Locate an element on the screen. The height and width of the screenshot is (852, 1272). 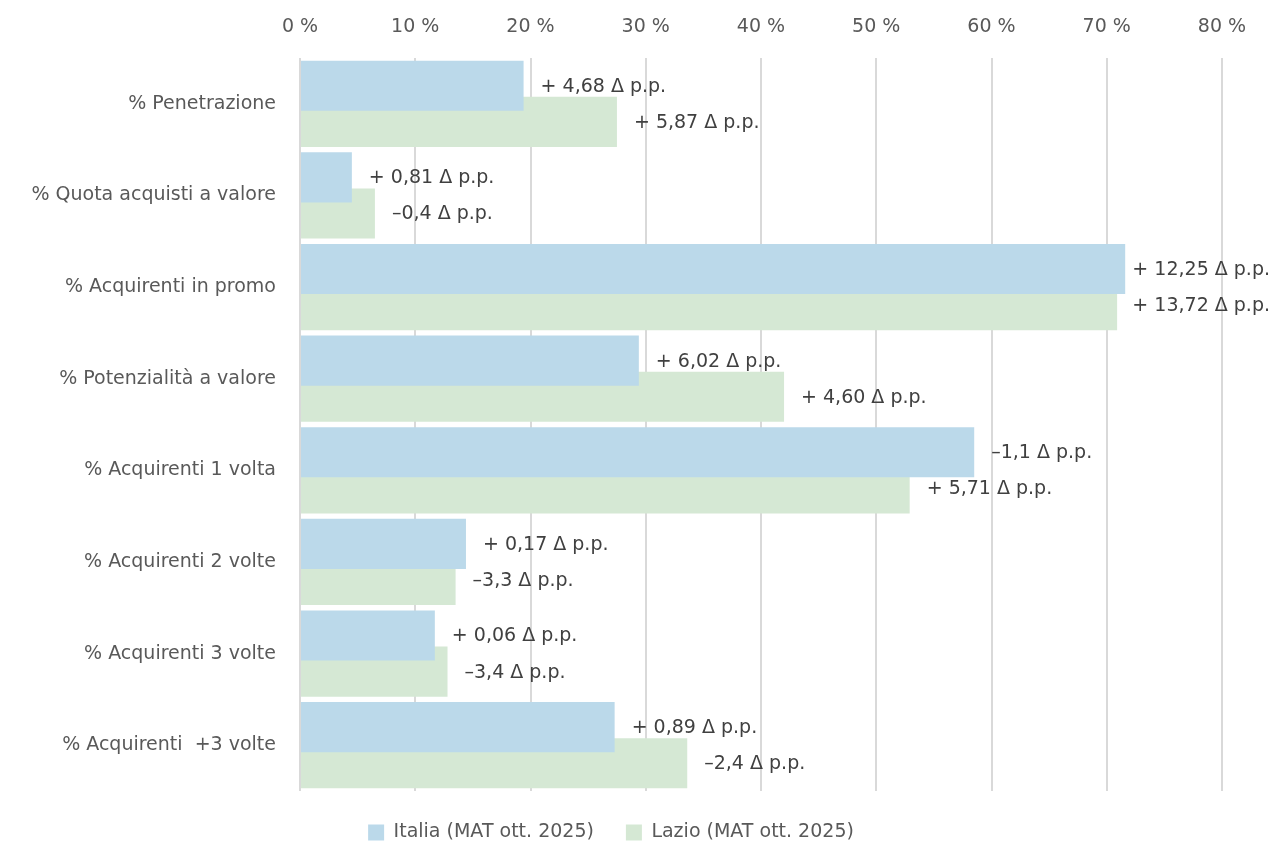
x-tick-label: 0 % is located at coordinates (300, 24).